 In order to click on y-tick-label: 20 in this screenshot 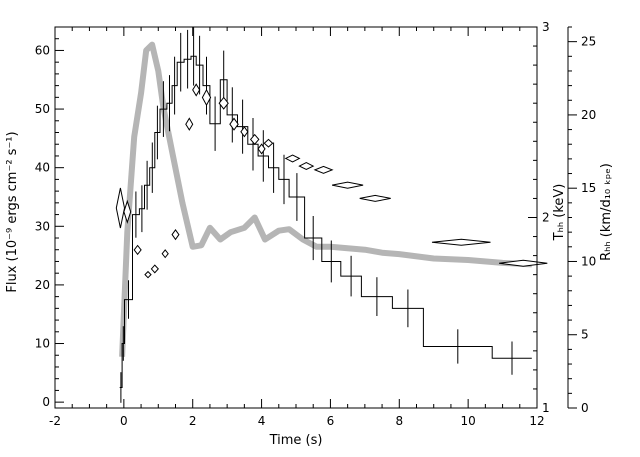, I will do `click(42, 285)`.